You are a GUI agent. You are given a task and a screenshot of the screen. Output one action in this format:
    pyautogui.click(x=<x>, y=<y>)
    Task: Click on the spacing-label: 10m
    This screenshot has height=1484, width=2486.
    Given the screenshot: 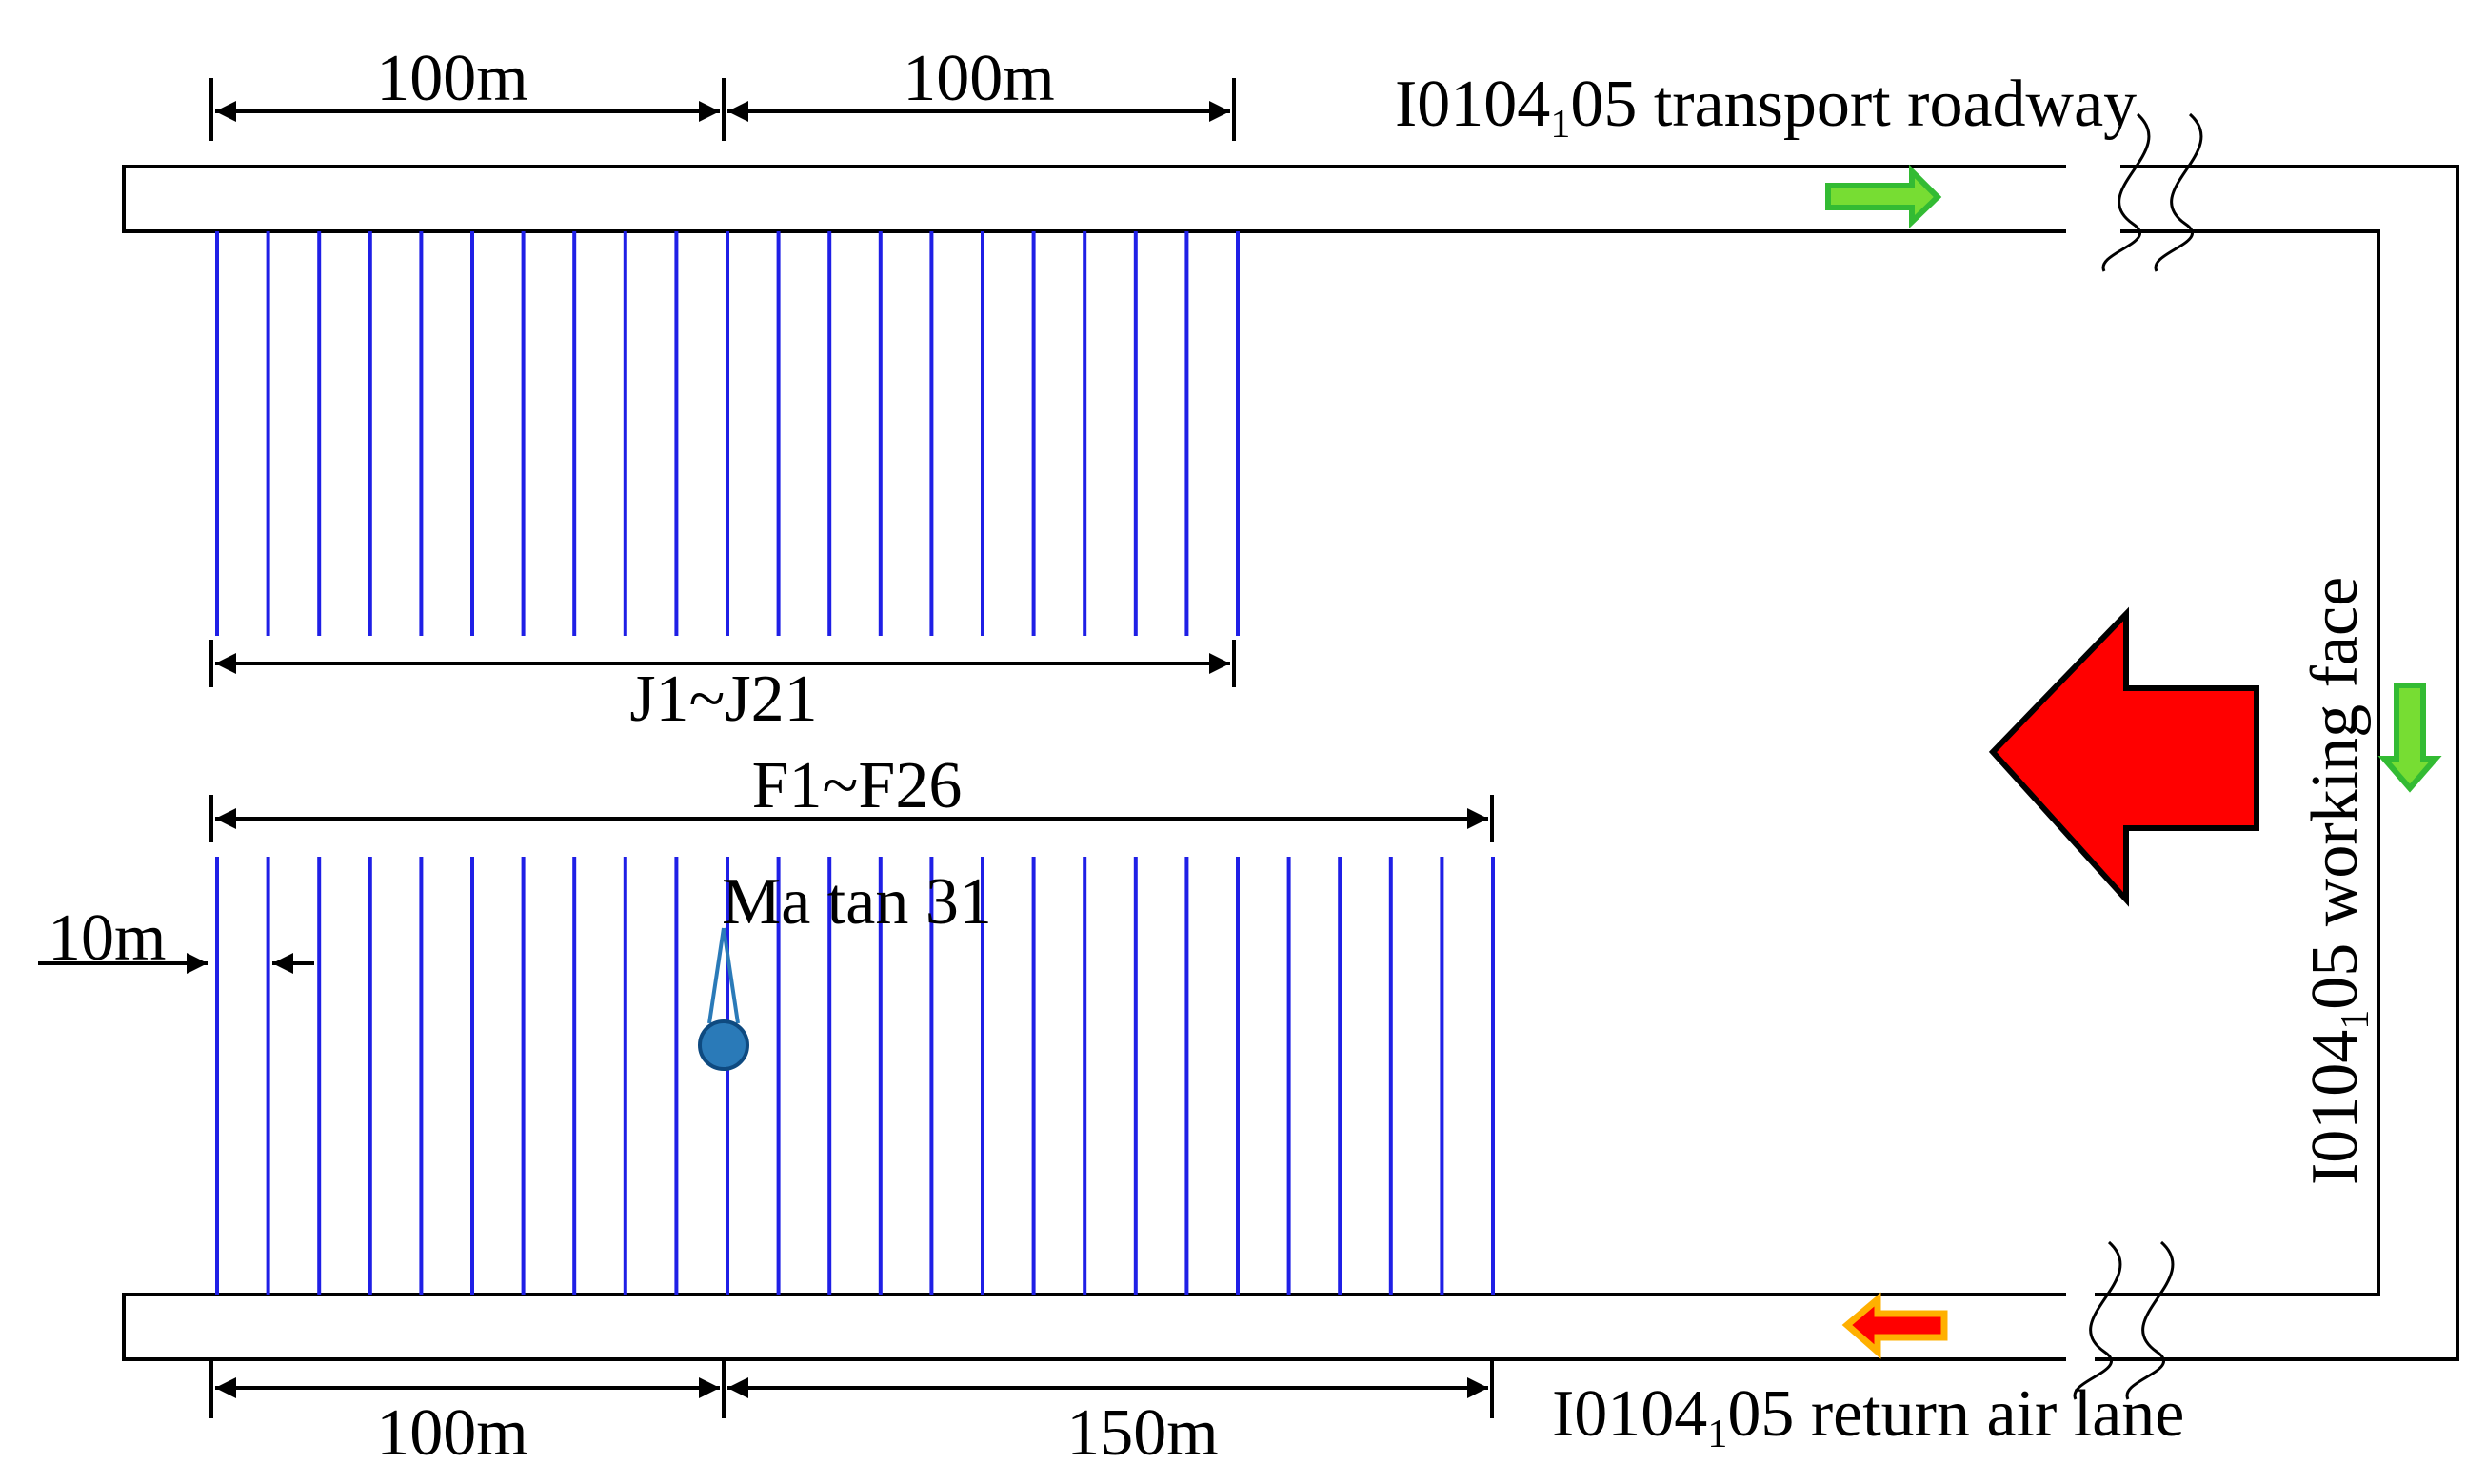 What is the action you would take?
    pyautogui.click(x=107, y=938)
    